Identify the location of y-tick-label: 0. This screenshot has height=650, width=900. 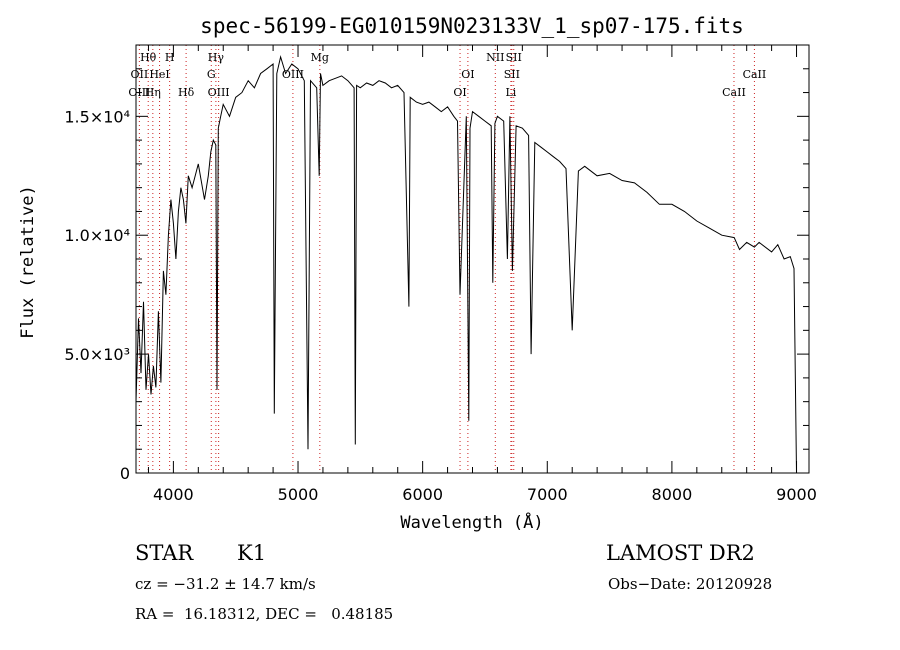
(125, 473).